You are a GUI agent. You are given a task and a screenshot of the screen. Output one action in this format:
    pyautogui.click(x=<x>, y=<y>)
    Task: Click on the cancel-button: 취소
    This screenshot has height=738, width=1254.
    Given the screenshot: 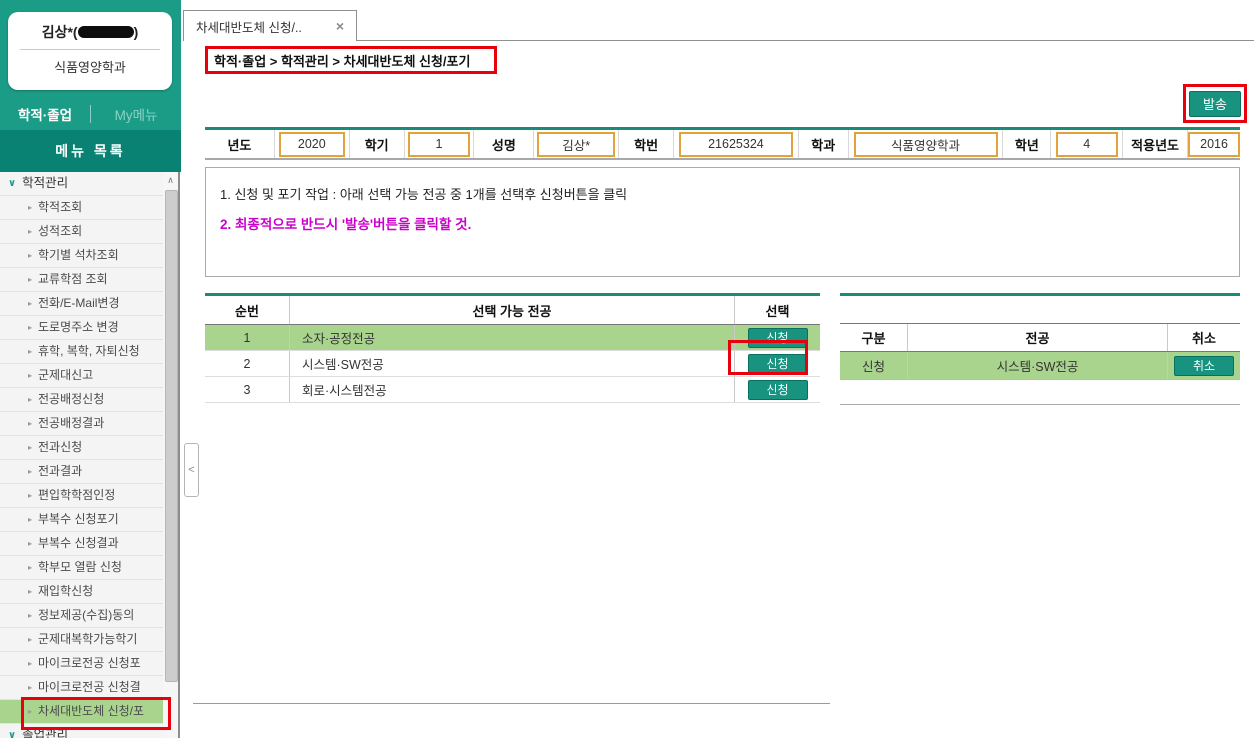 What is the action you would take?
    pyautogui.click(x=1204, y=365)
    